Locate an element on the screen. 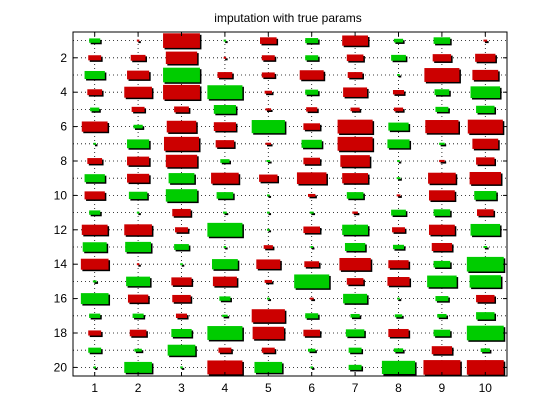  hinton-box-r14-c9 is located at coordinates (442, 264).